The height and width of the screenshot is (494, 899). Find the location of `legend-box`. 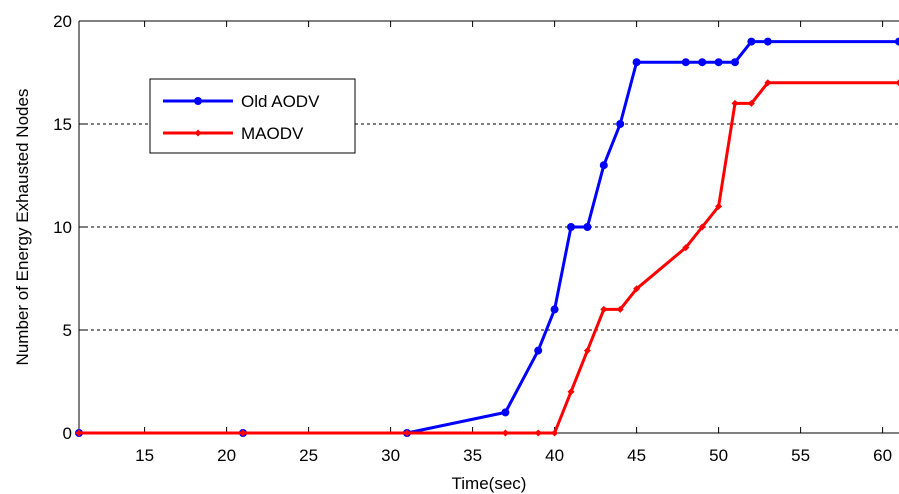

legend-box is located at coordinates (252, 116).